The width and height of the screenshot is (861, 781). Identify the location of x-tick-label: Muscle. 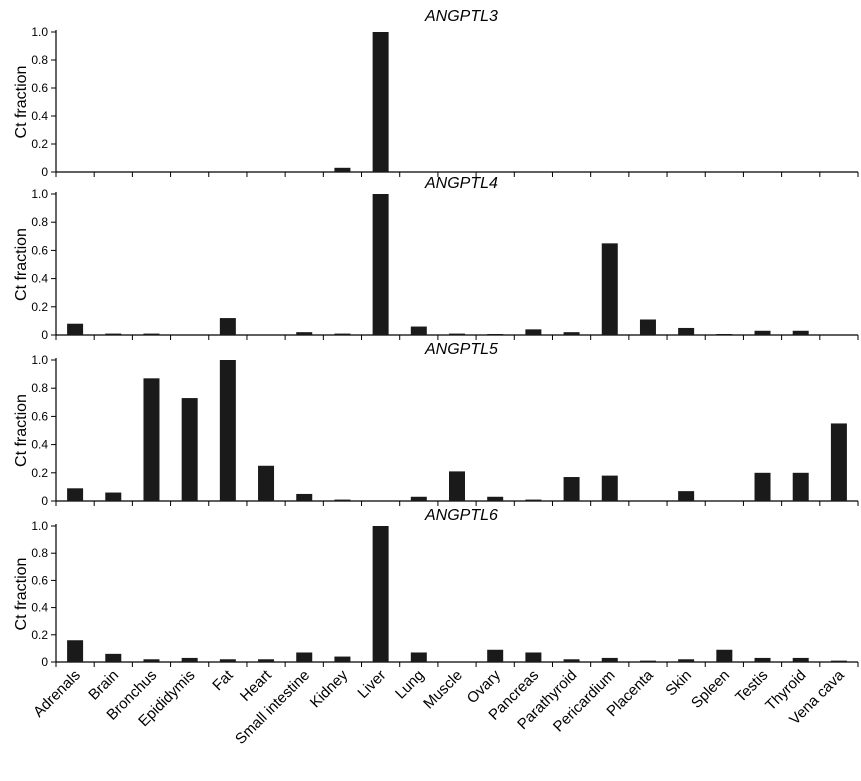
(443, 690).